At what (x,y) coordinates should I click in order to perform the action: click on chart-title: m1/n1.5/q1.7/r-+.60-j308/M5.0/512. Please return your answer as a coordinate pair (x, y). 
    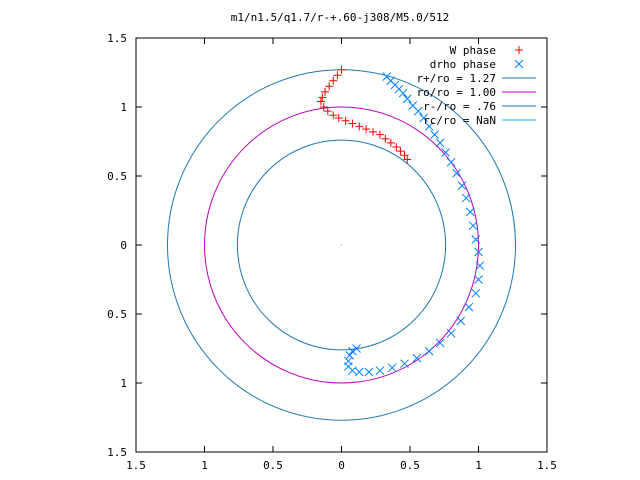
    Looking at the image, I should click on (340, 17).